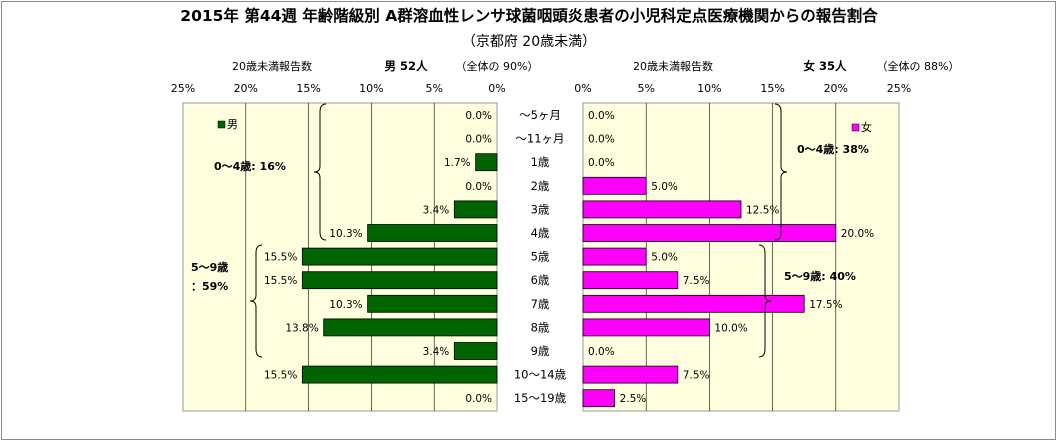 This screenshot has width=1059, height=443. I want to click on category-label: 4歳, so click(540, 233).